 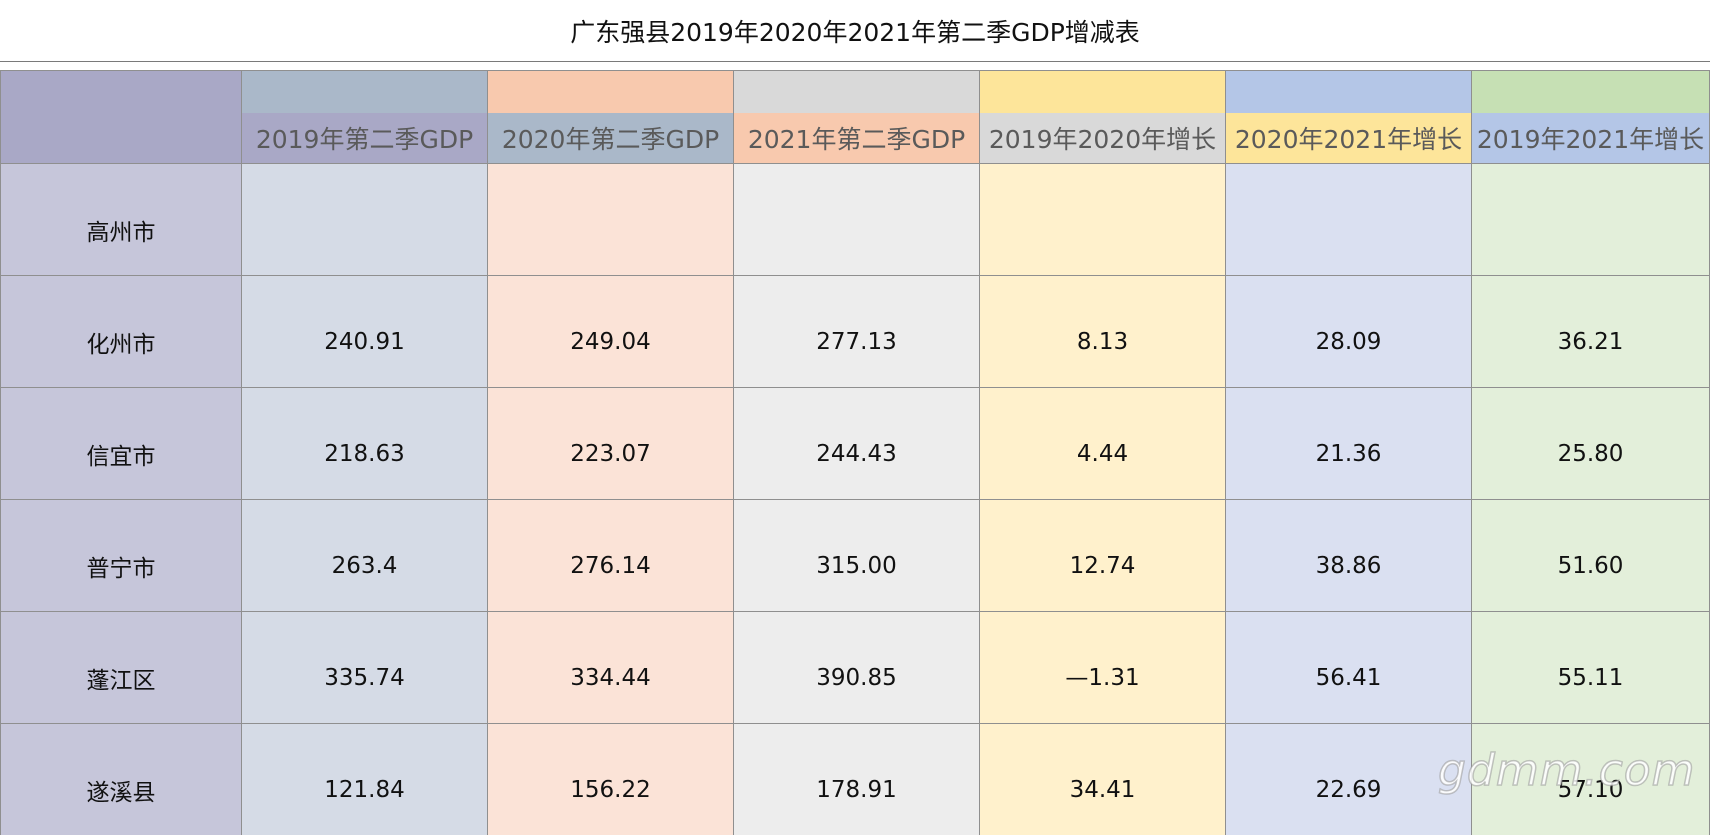 What do you see at coordinates (1349, 117) in the screenshot?
I see `column-header-5: 2020年2021年增长` at bounding box center [1349, 117].